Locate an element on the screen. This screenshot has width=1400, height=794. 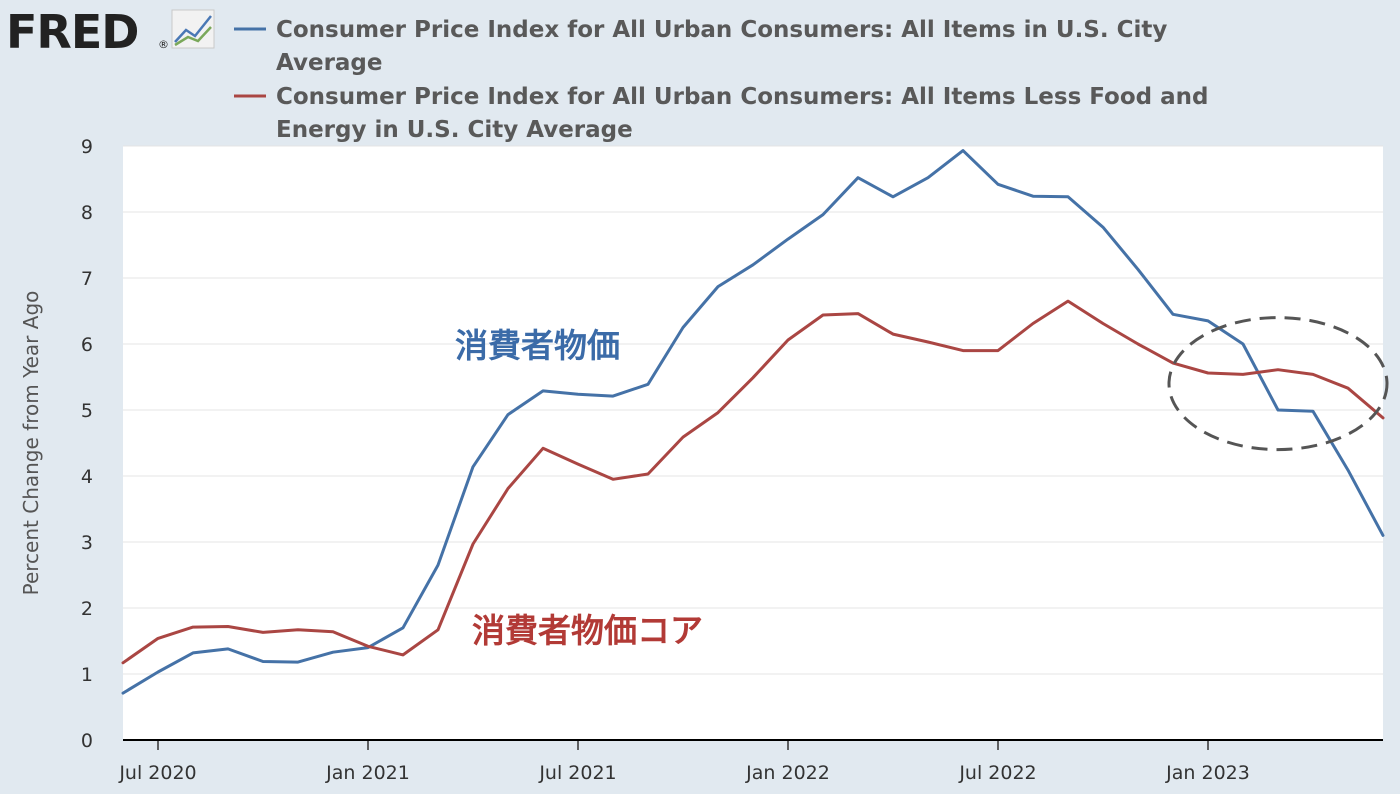
y-tick-label: 9 is located at coordinates (87, 147).